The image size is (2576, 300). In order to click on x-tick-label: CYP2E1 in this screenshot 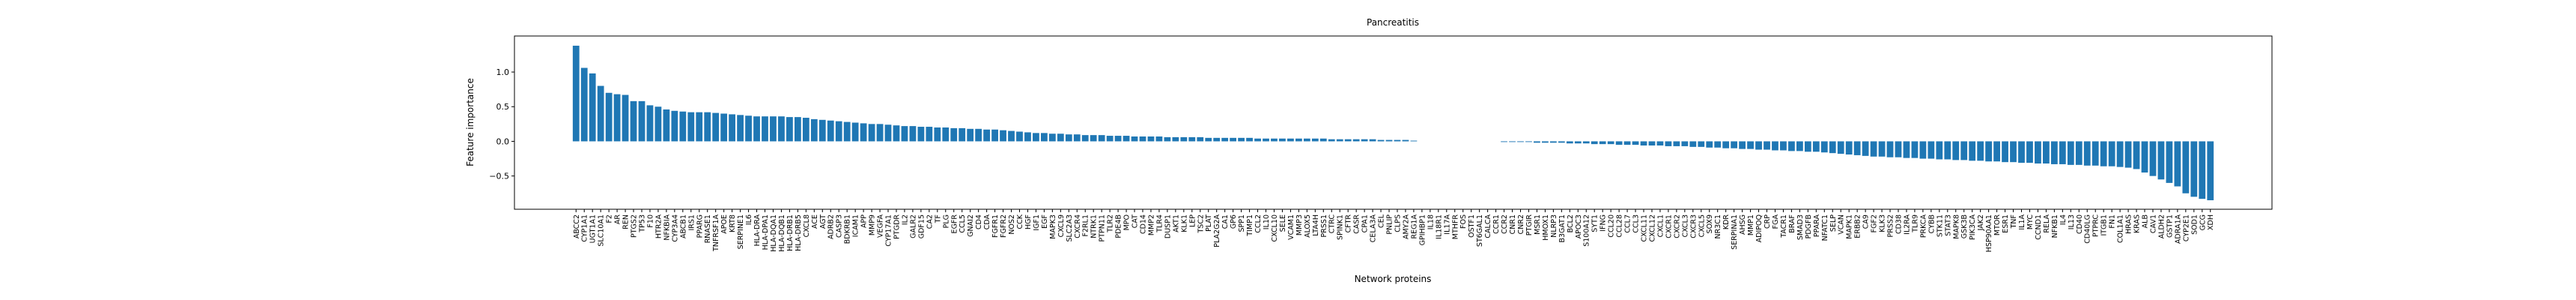, I will do `click(2186, 228)`.